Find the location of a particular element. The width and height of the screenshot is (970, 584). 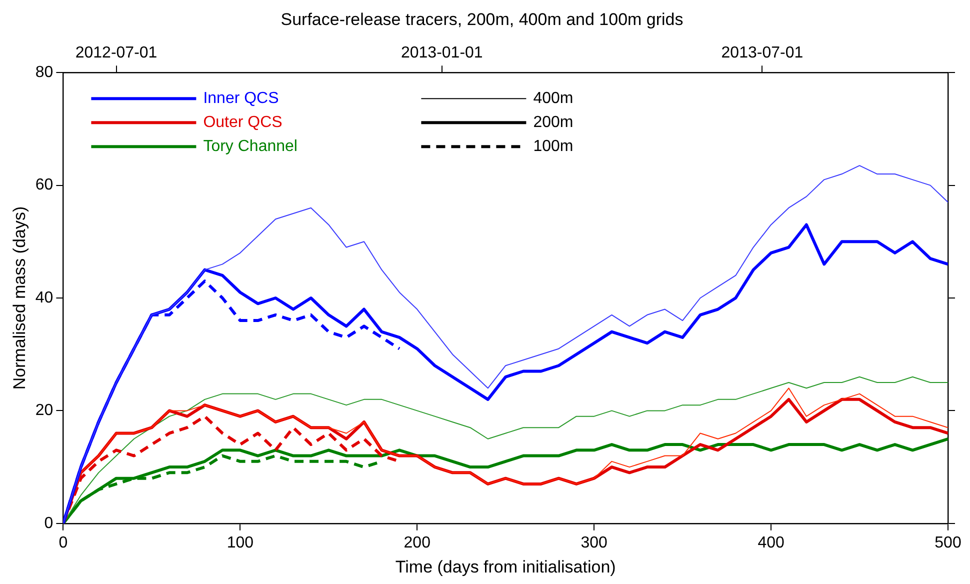

x-axis-title: Time (days from initialisation) is located at coordinates (505, 566).